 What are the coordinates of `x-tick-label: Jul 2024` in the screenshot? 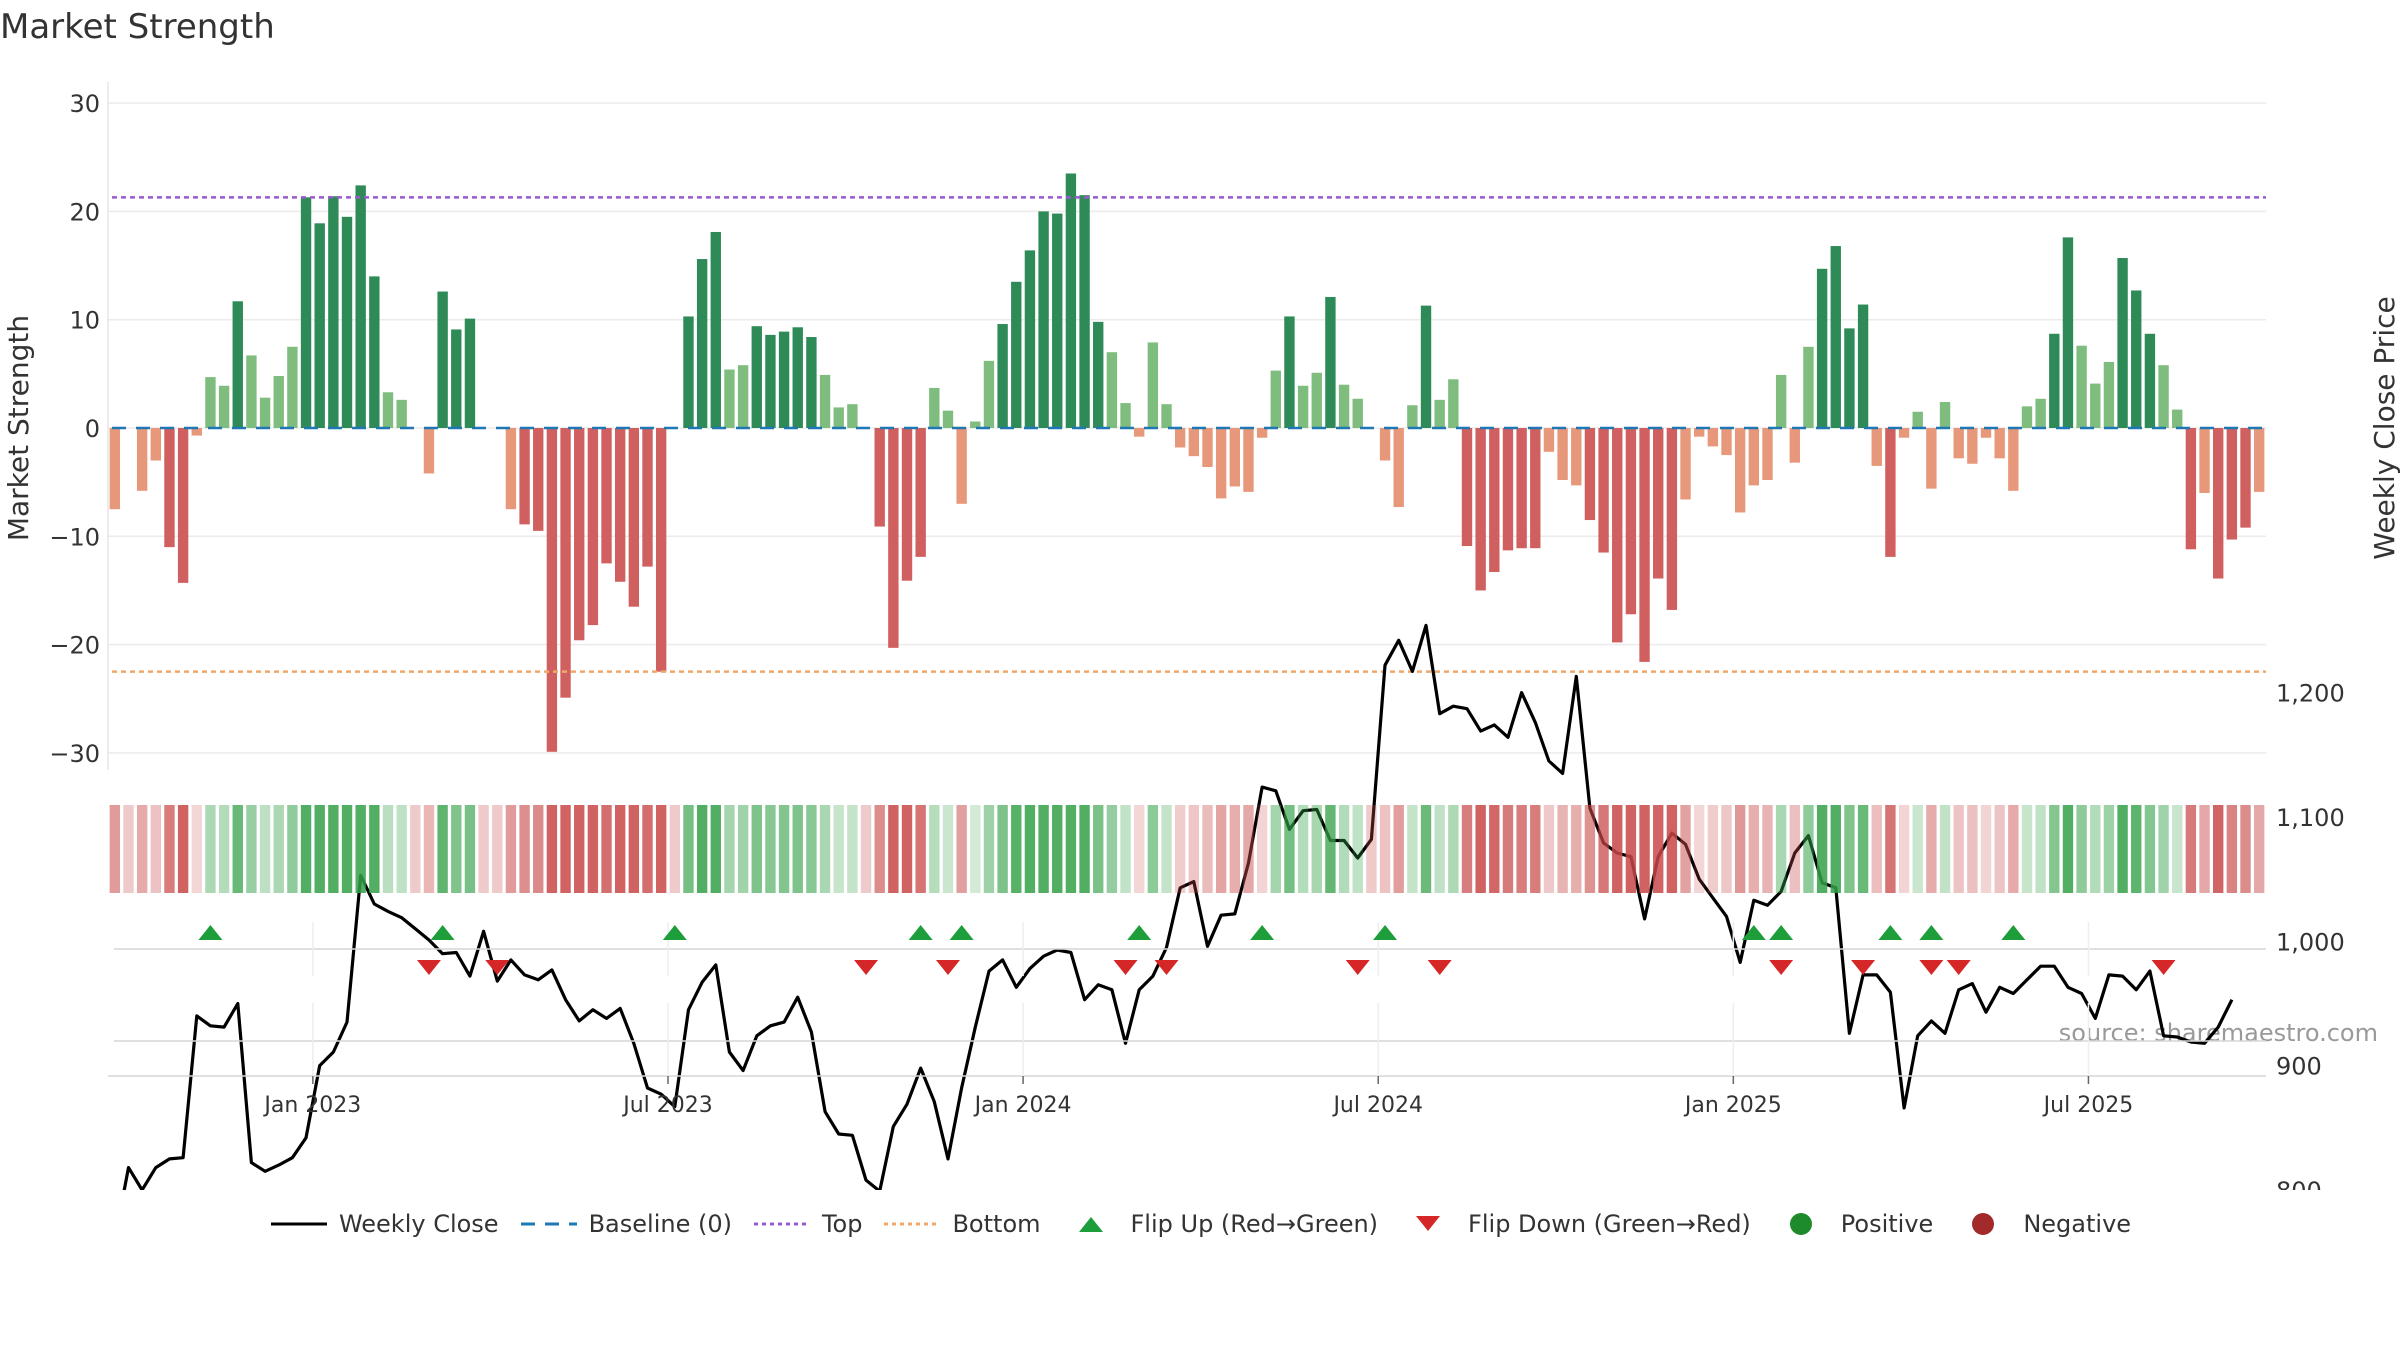 It's located at (1377, 1105).